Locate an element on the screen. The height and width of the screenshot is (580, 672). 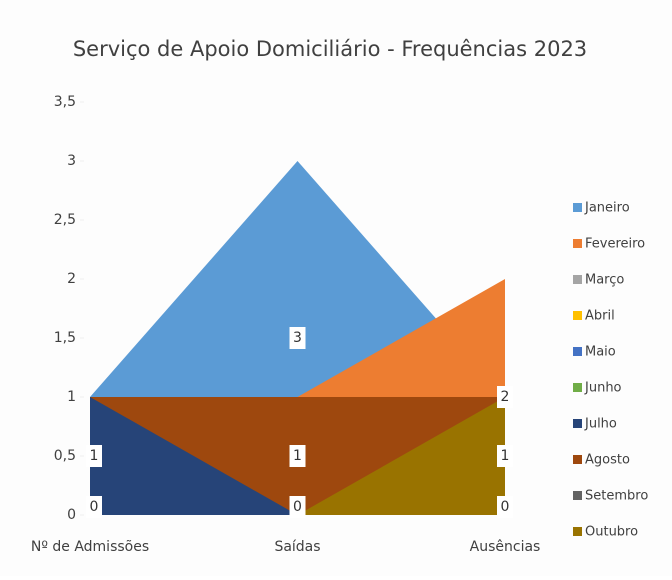
legend-label: Maio is located at coordinates (600, 352).